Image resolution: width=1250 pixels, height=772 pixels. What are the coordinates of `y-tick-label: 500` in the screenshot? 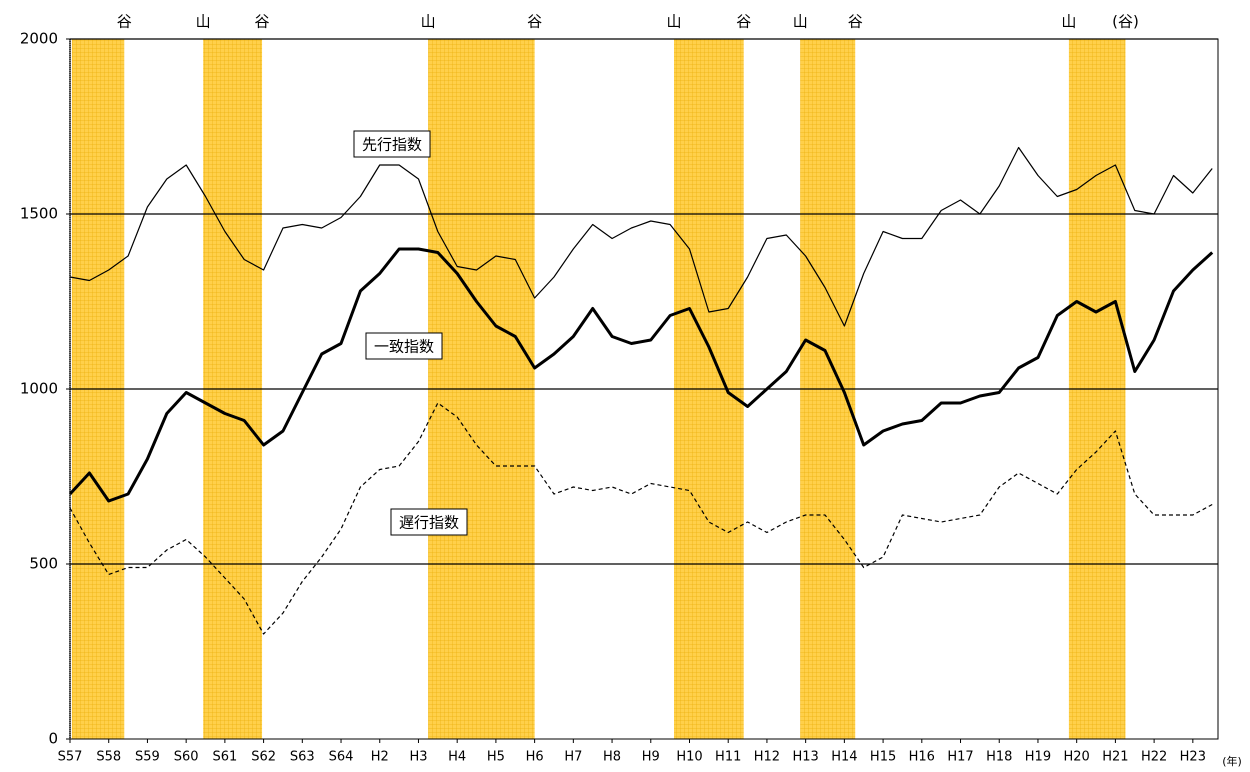 It's located at (43, 564).